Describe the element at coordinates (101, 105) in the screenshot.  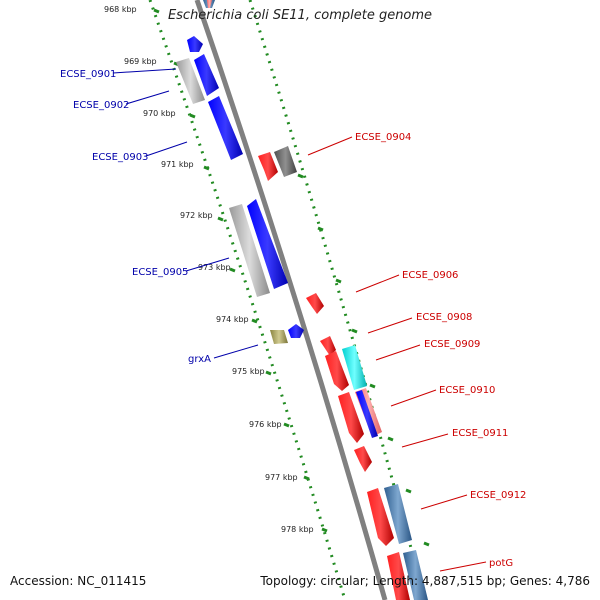
I see `gene-label-ECSE_0902: ECSE_0902` at that location.